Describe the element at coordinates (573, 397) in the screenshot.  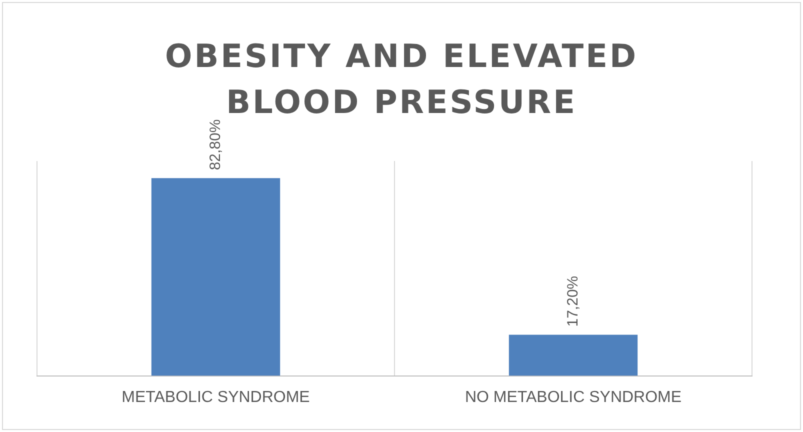
I see `x-tick-label: NO METABOLIC SYNDROME` at that location.